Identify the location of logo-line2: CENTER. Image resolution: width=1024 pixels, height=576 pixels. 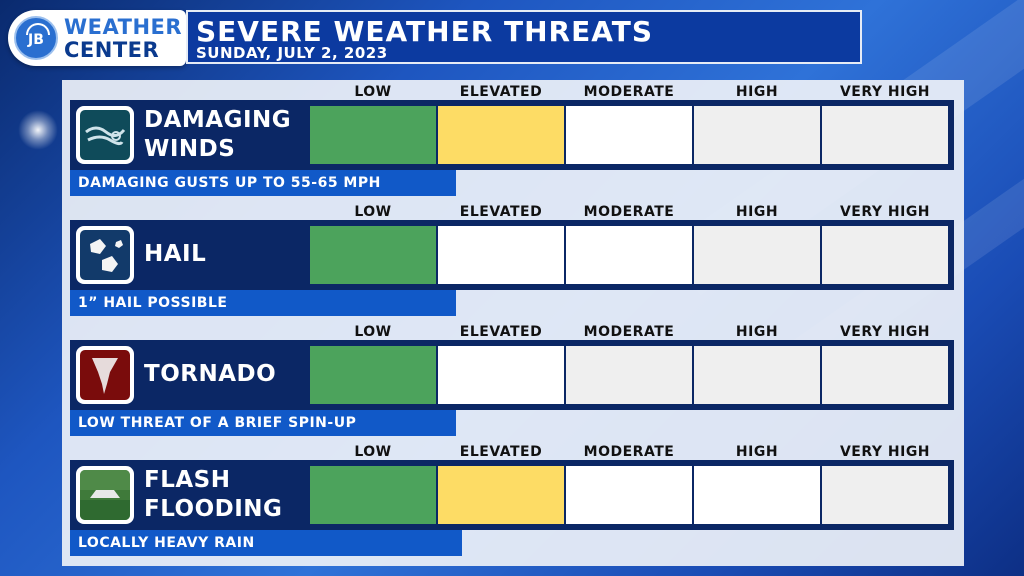
(112, 50).